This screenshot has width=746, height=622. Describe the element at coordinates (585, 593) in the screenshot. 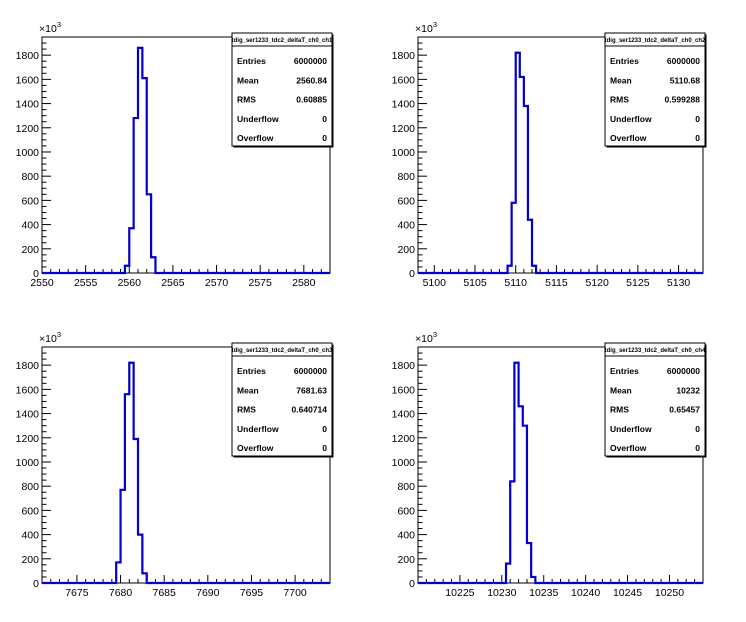

I see `x-tick-label: 10240` at that location.